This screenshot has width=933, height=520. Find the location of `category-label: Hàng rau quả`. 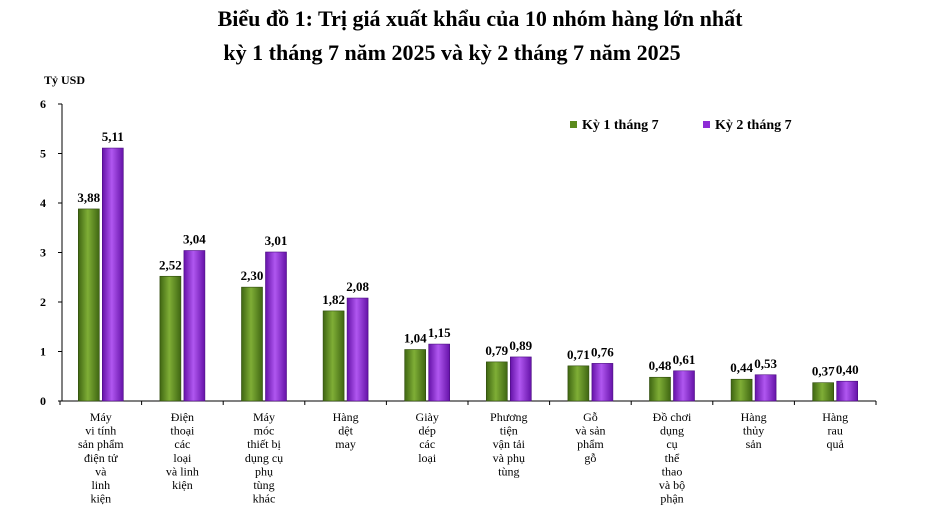

category-label: Hàng rau quả is located at coordinates (835, 430).